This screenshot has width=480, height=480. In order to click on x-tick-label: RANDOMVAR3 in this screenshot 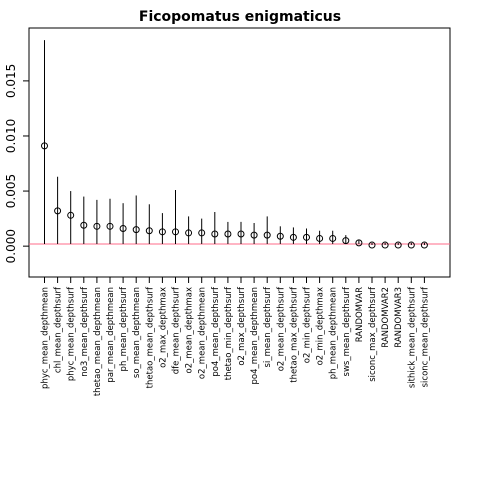, I will do `click(399, 317)`.